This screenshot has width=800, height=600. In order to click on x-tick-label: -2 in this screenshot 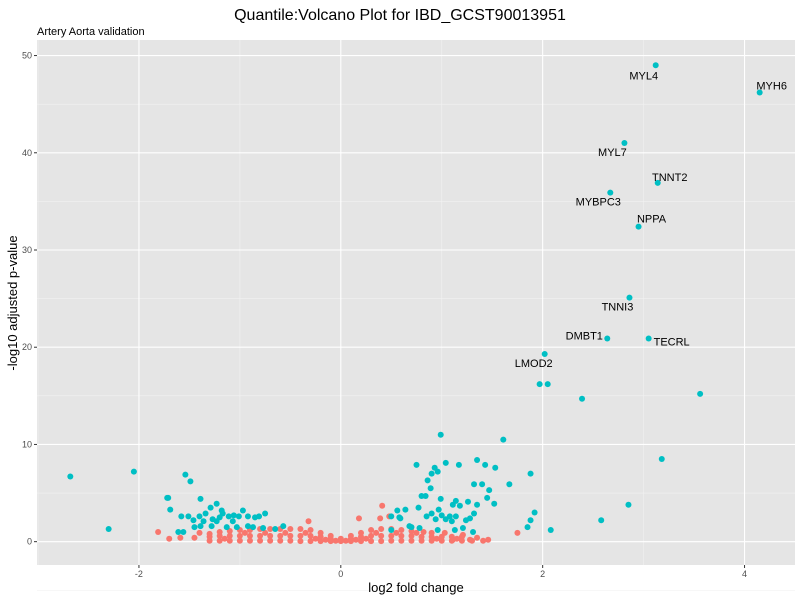, I will do `click(139, 574)`.